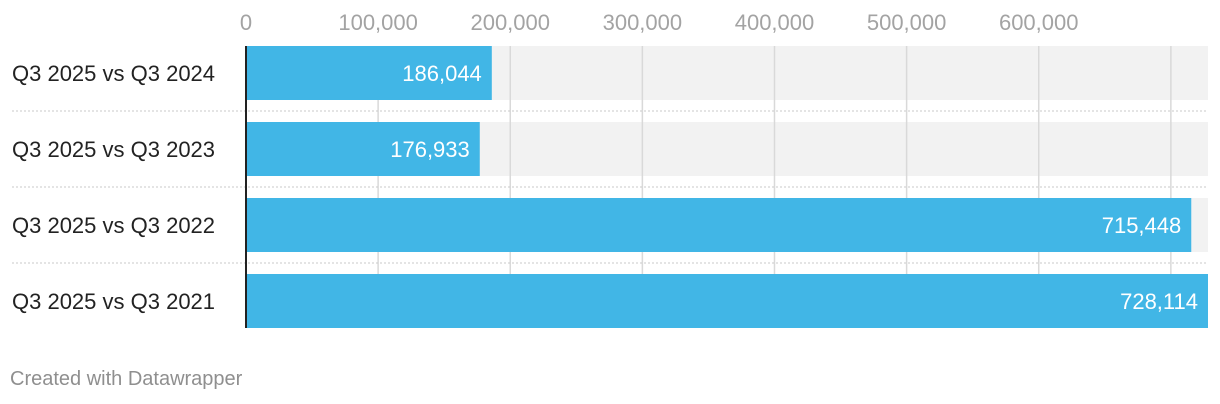 The width and height of the screenshot is (1220, 404). I want to click on x-tick-label: 600,000, so click(1039, 22).